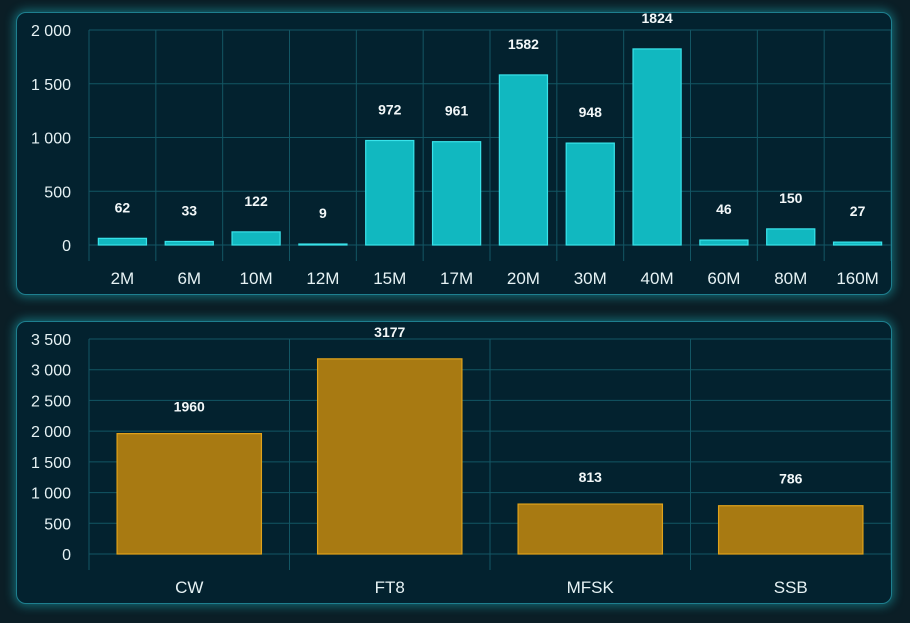  What do you see at coordinates (123, 278) in the screenshot?
I see `band-category-label: 2M` at bounding box center [123, 278].